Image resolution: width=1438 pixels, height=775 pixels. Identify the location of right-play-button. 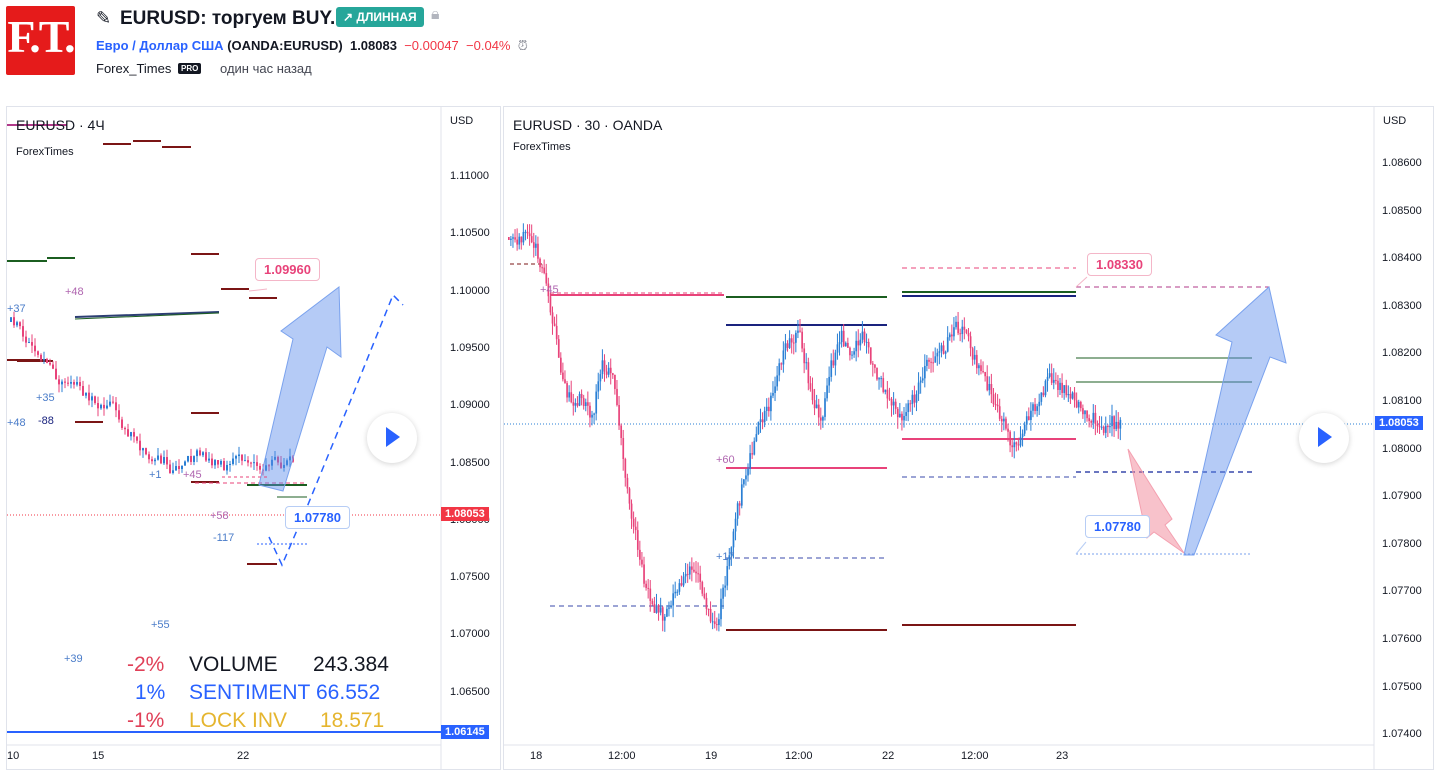
(1324, 438).